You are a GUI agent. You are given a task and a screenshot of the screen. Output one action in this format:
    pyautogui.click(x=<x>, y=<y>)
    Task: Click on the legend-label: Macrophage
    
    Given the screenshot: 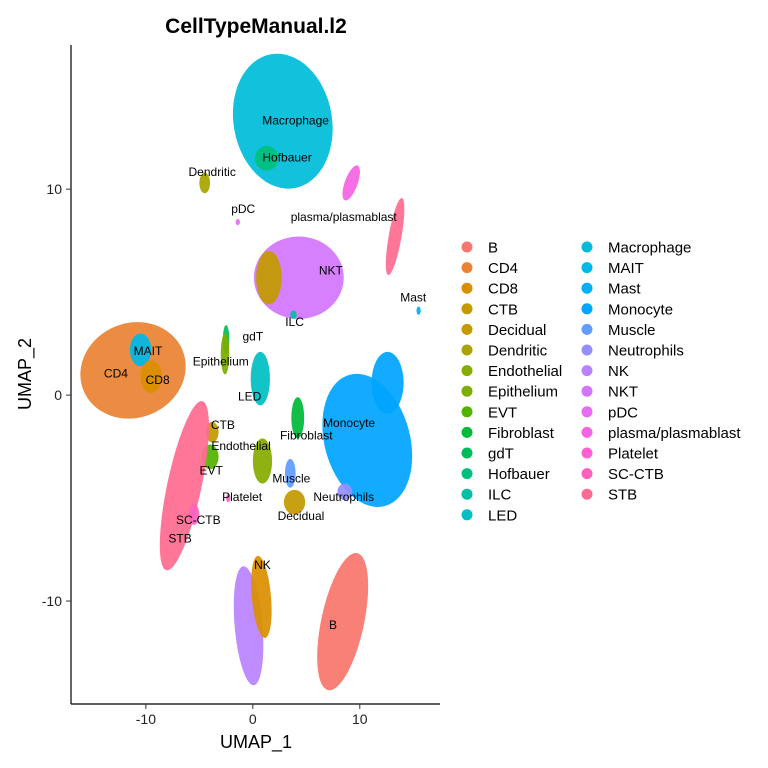 What is the action you would take?
    pyautogui.click(x=649, y=248)
    